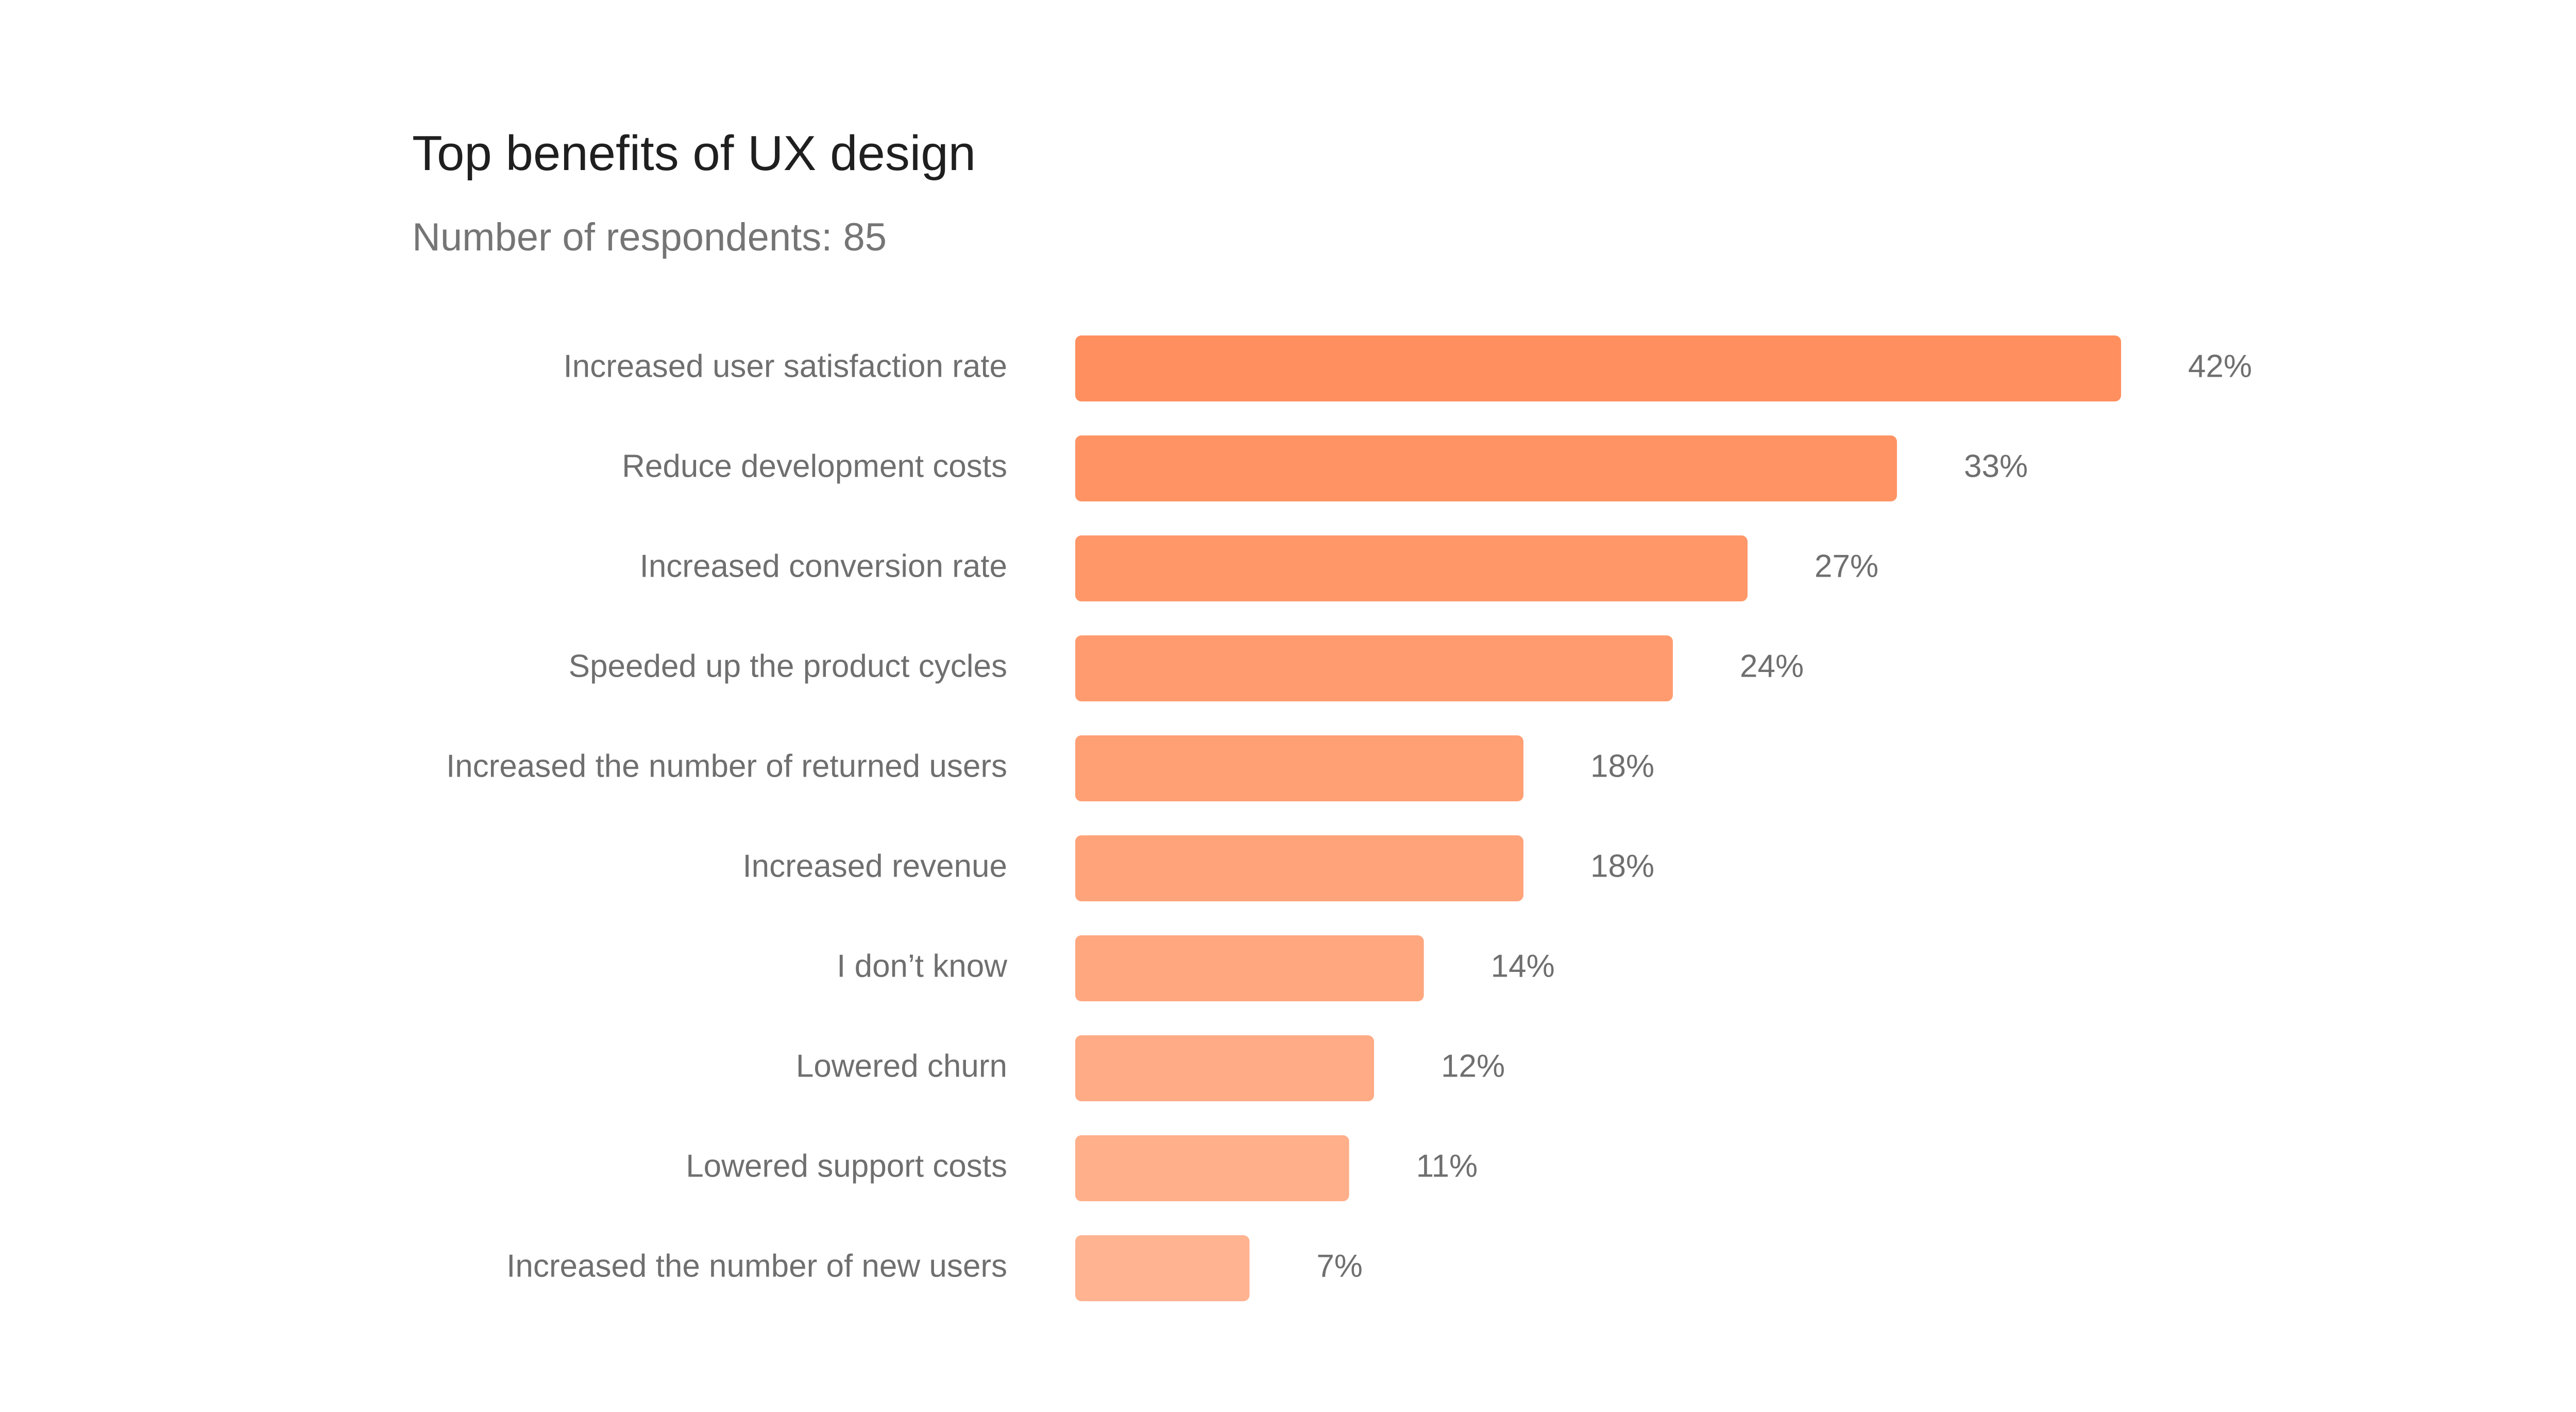  What do you see at coordinates (823, 566) in the screenshot?
I see `category-label: Increased conversion rate` at bounding box center [823, 566].